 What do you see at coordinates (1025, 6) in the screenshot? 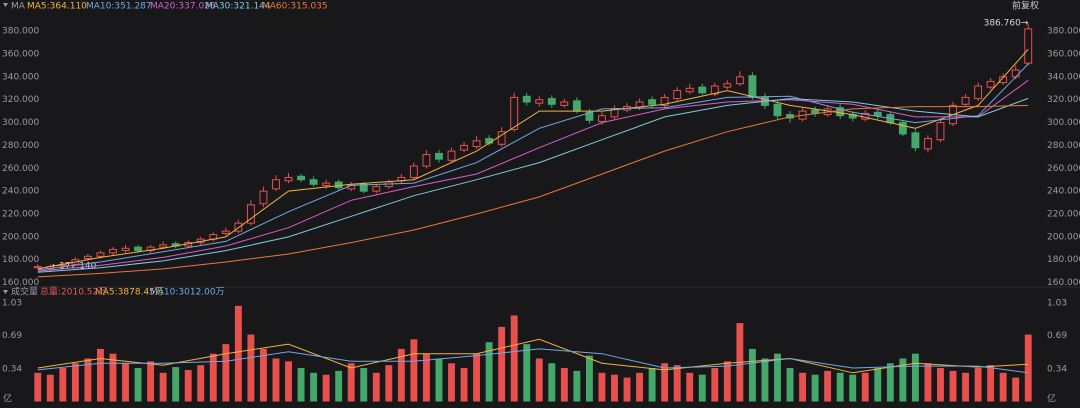
I see `adjust-label: 前复权` at bounding box center [1025, 6].